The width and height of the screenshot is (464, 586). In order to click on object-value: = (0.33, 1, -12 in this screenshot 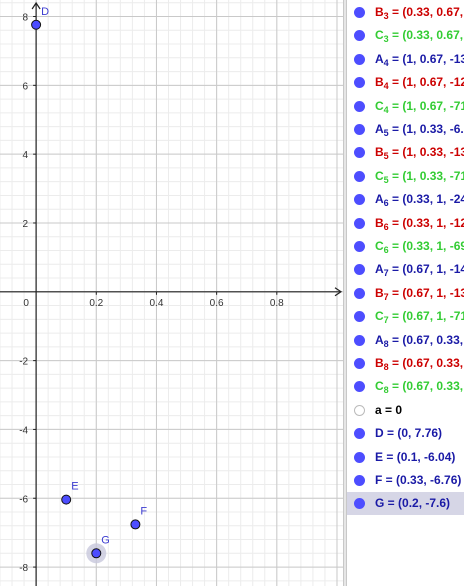, I will do `click(426, 222)`.